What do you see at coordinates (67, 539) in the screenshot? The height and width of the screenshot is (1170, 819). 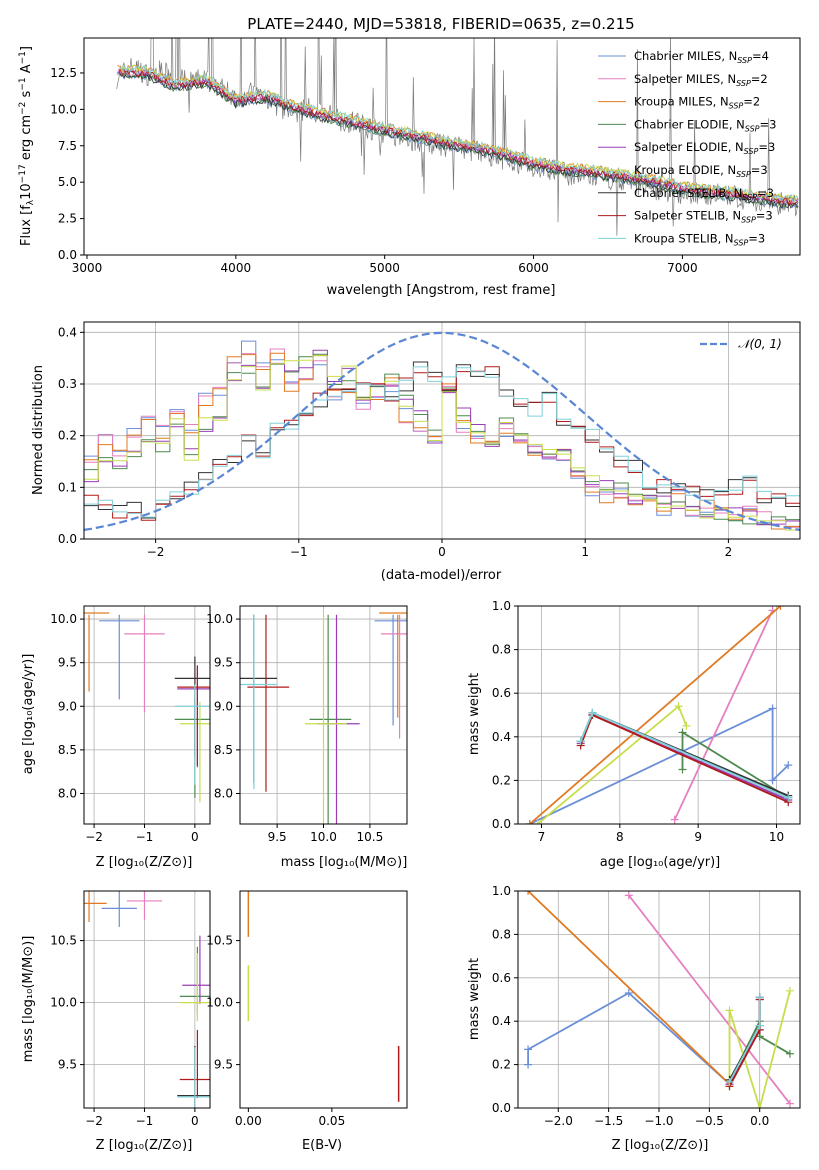 I see `y-tick-label: 0.0` at bounding box center [67, 539].